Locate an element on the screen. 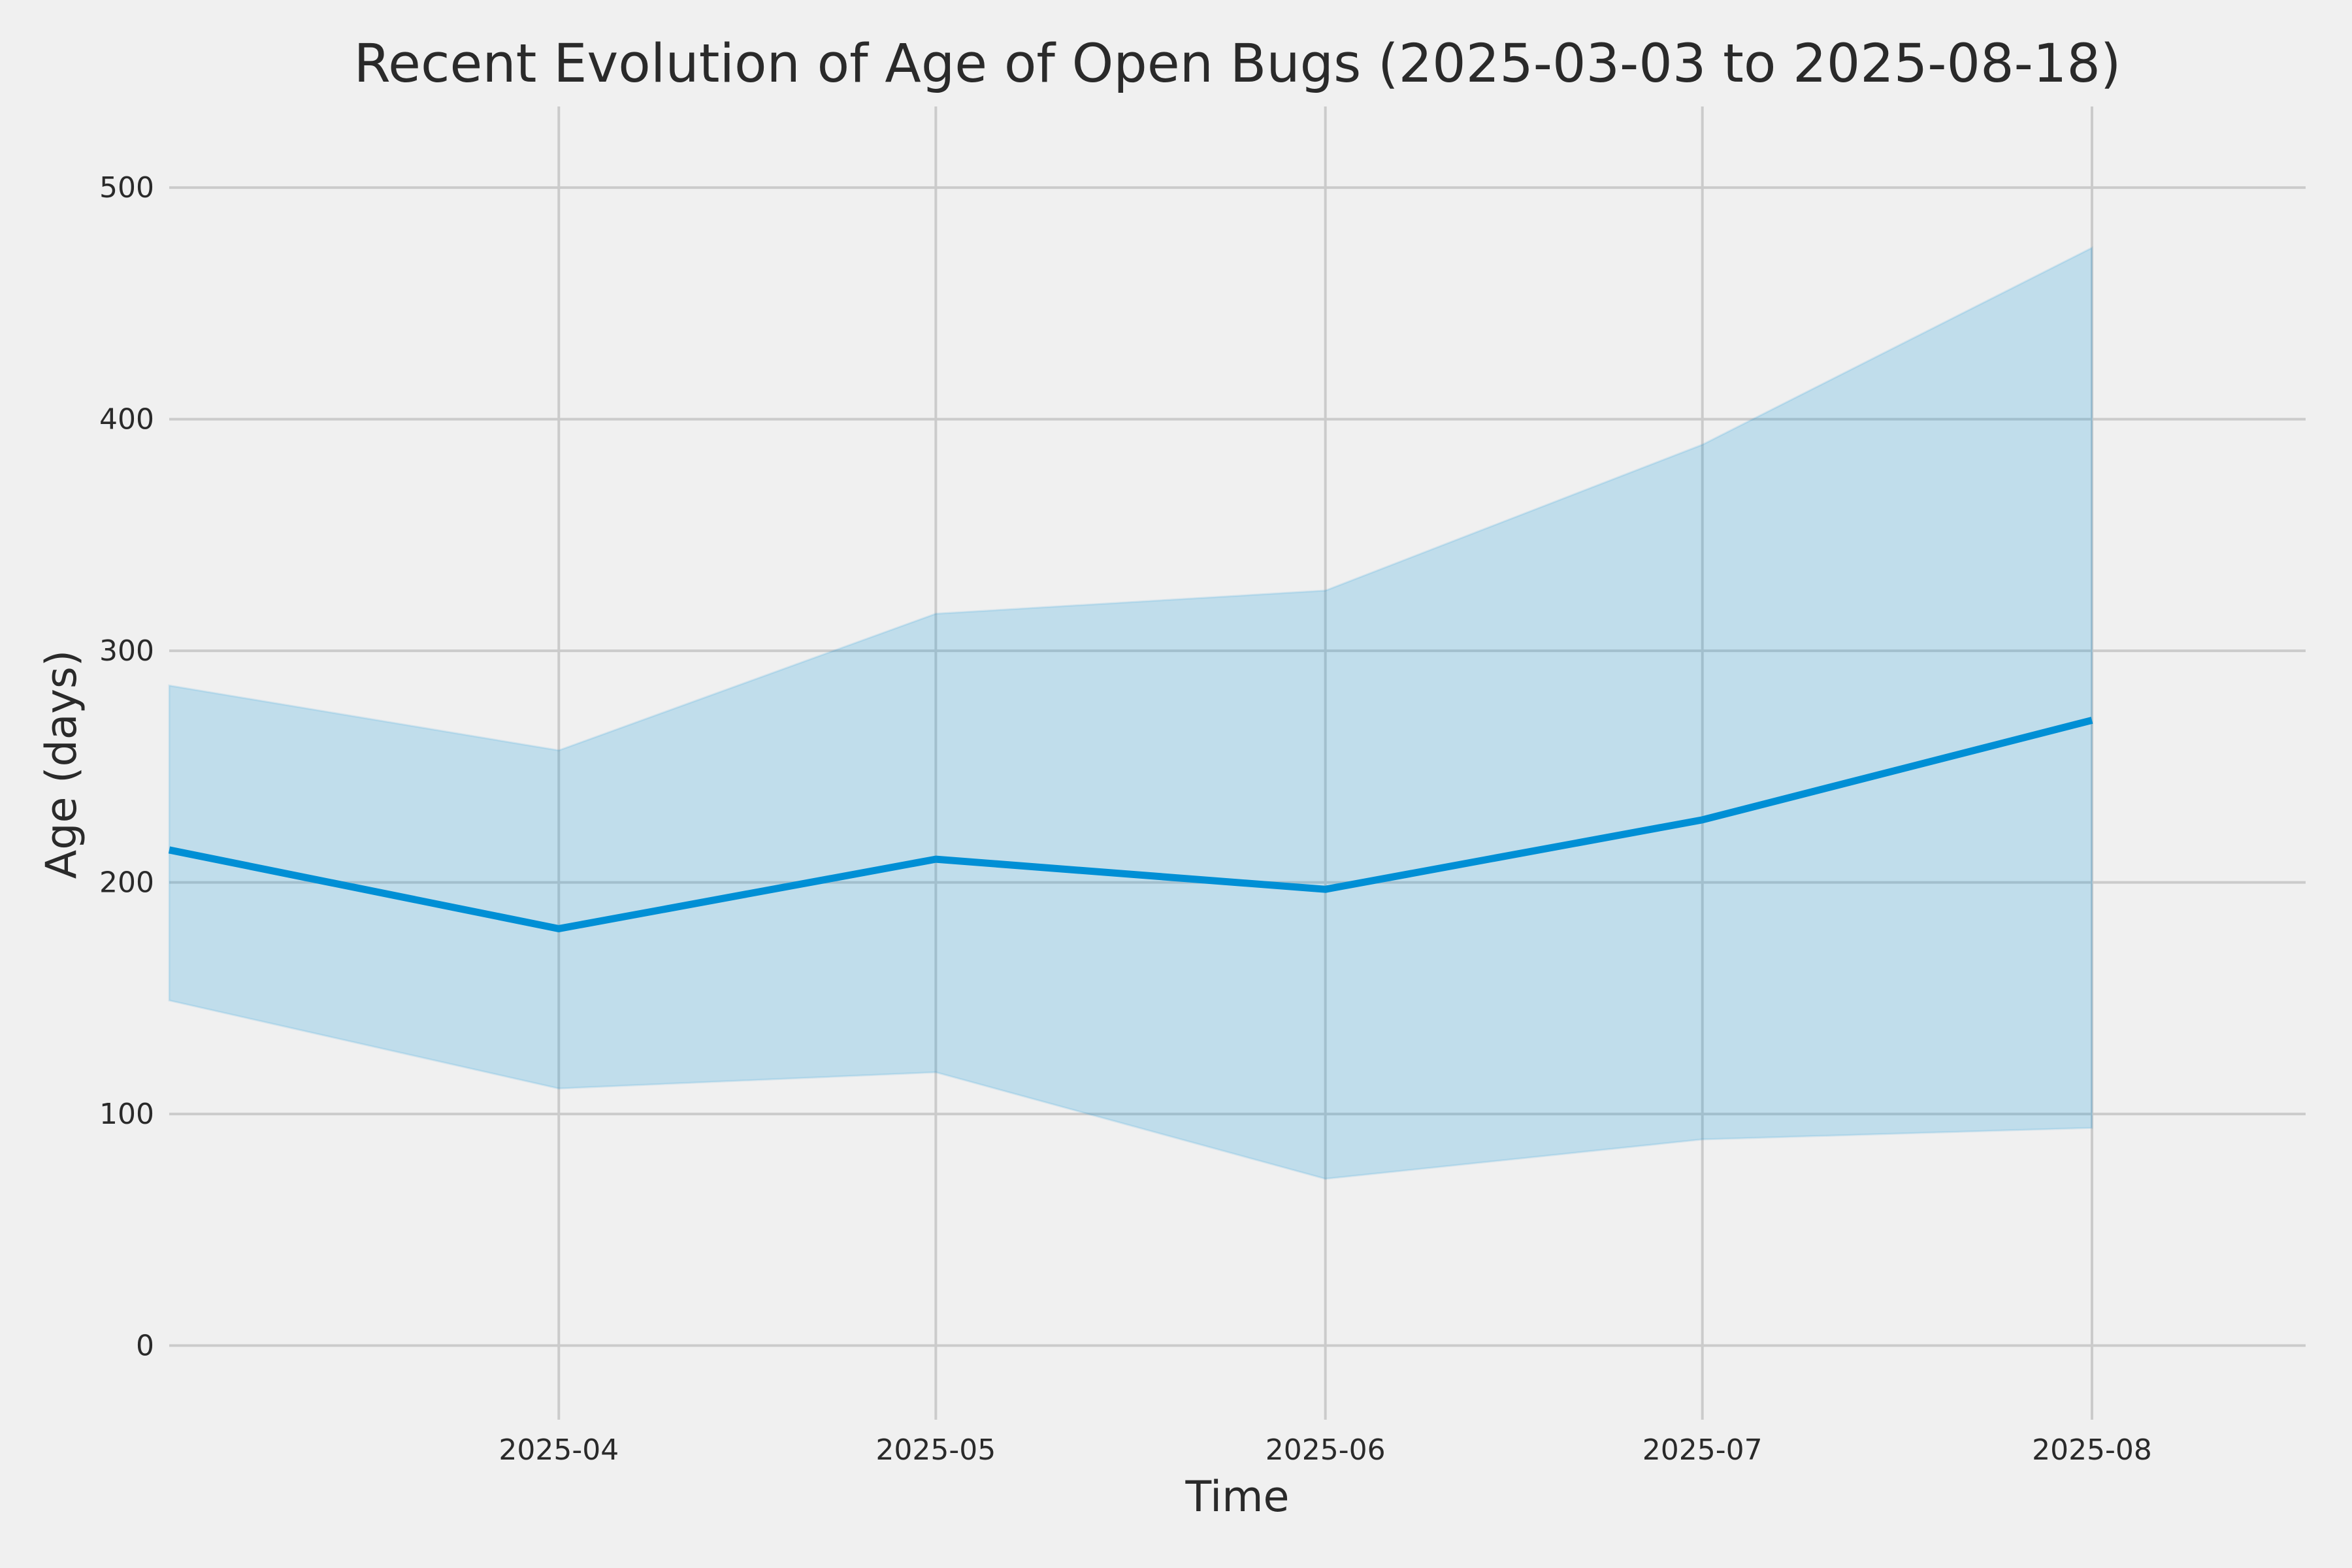  y-tick-label: 100 is located at coordinates (126, 1114).